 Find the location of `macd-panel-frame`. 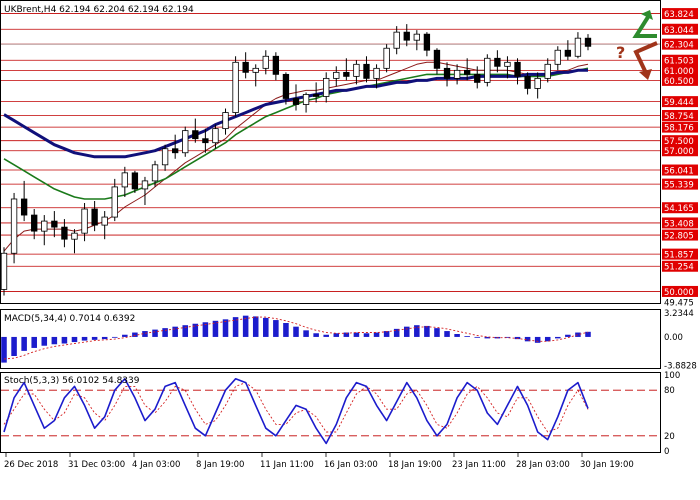

macd-panel-frame is located at coordinates (330, 339).